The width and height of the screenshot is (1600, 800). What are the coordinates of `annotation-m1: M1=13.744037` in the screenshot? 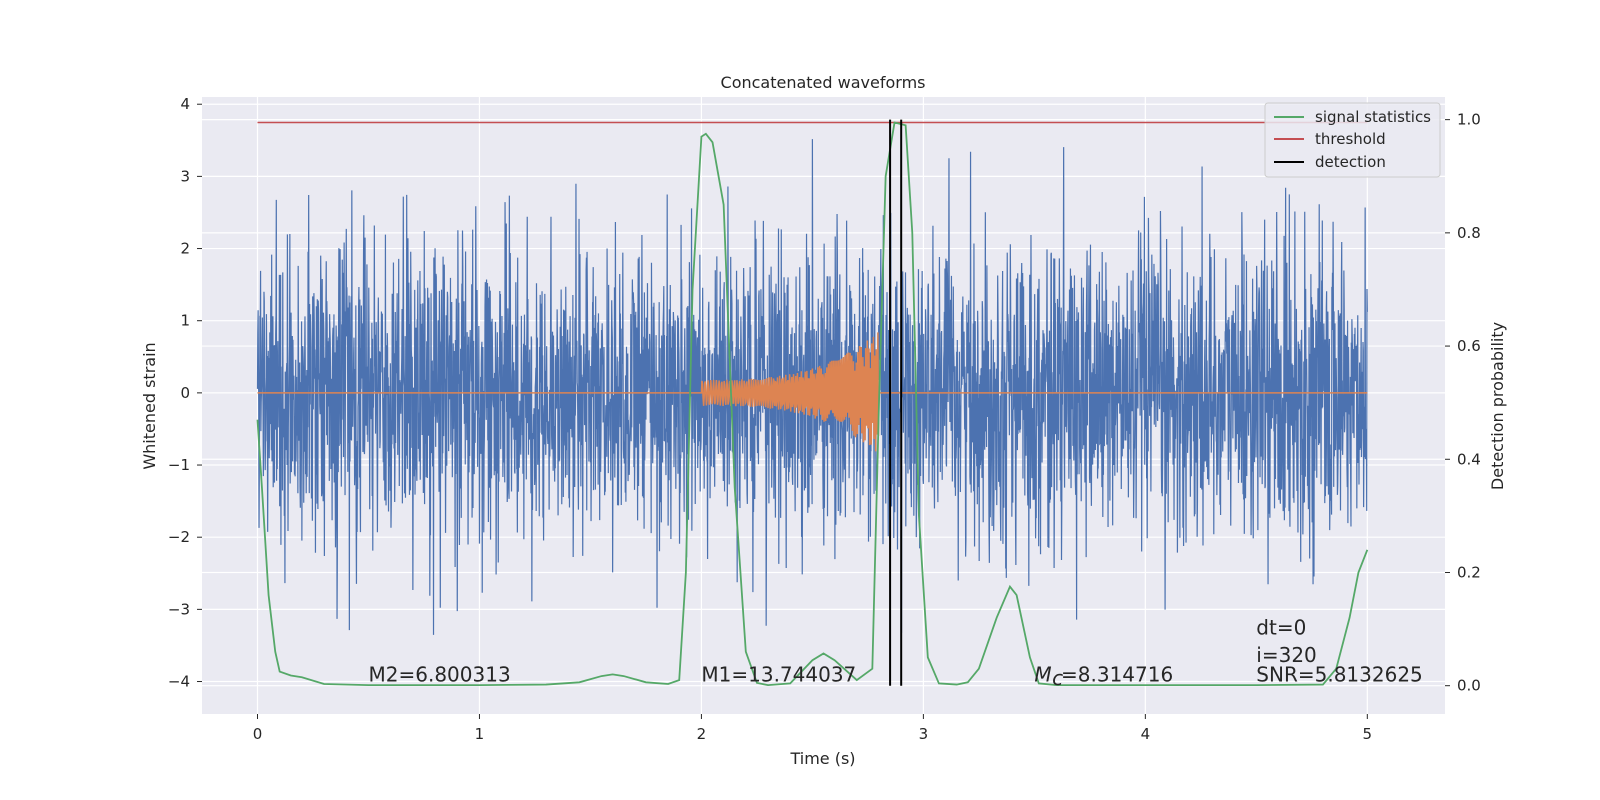 It's located at (778, 675).